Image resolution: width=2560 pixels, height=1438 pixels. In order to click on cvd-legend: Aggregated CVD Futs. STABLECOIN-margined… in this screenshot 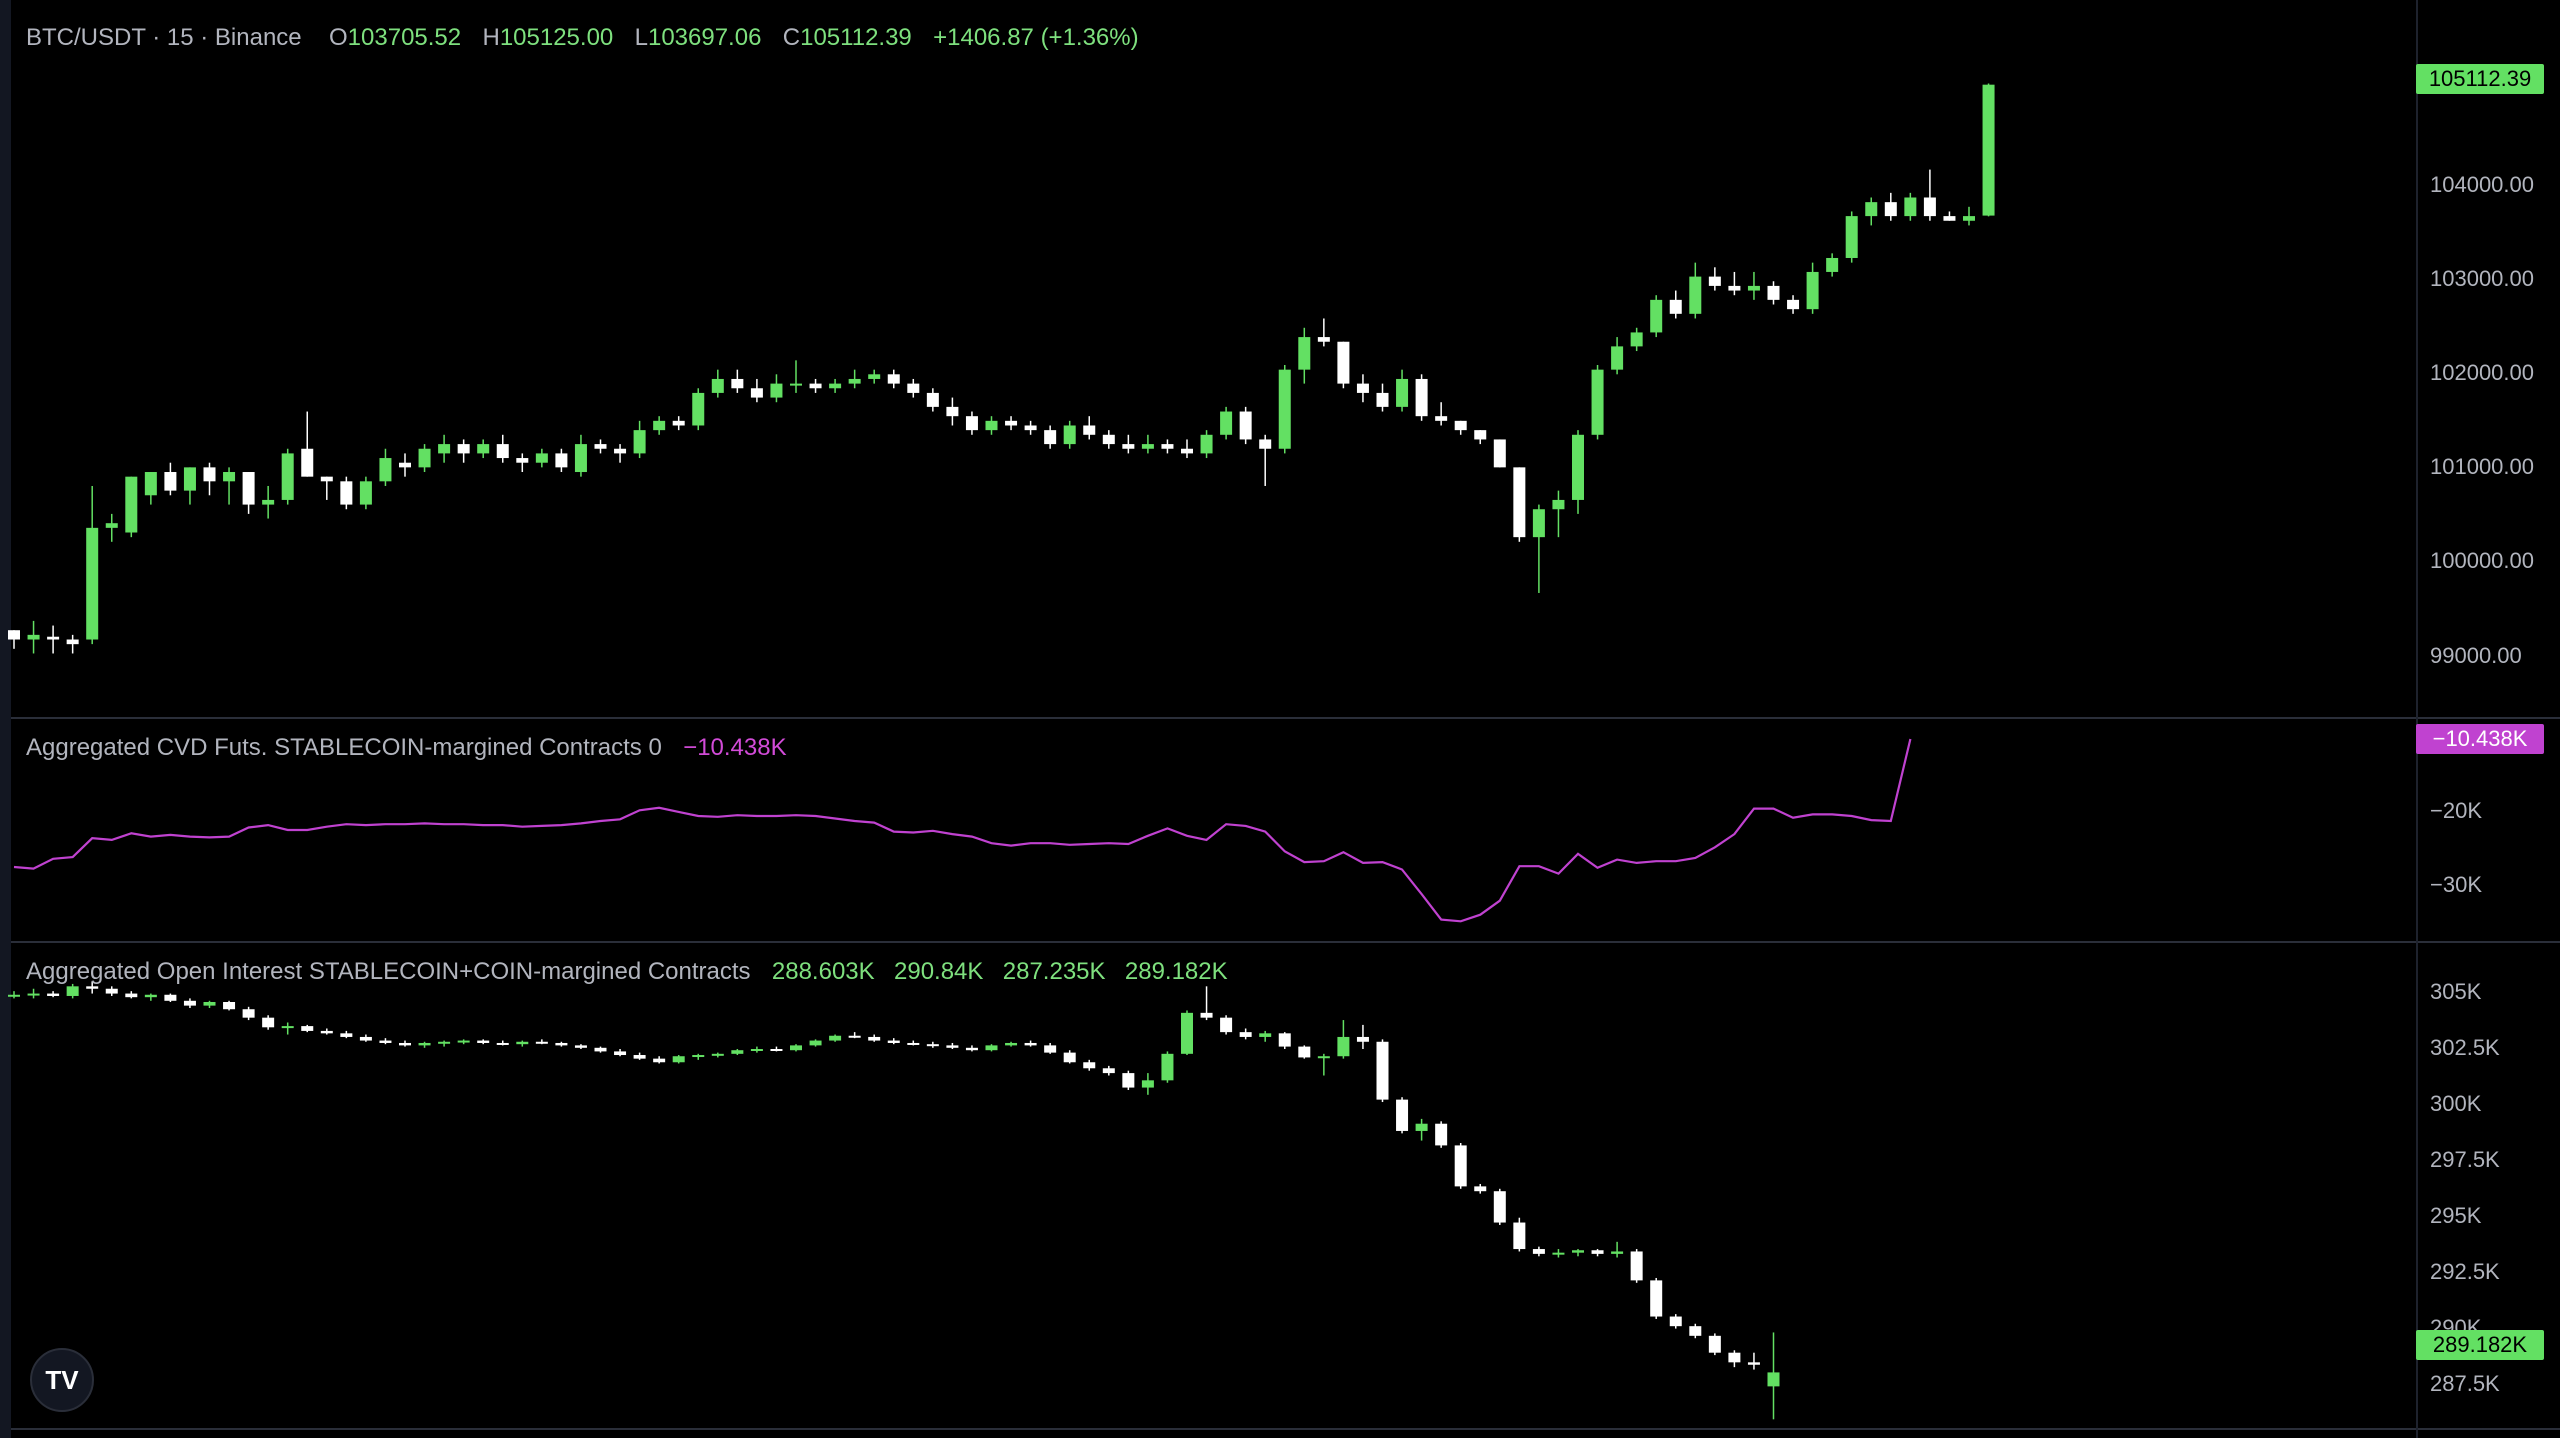, I will do `click(406, 748)`.